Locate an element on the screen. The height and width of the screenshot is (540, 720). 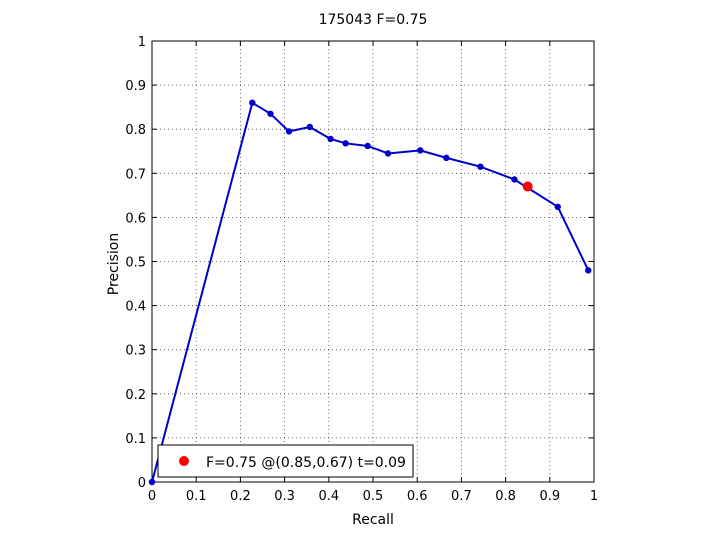
x-tick-label: 0.2 is located at coordinates (240, 496).